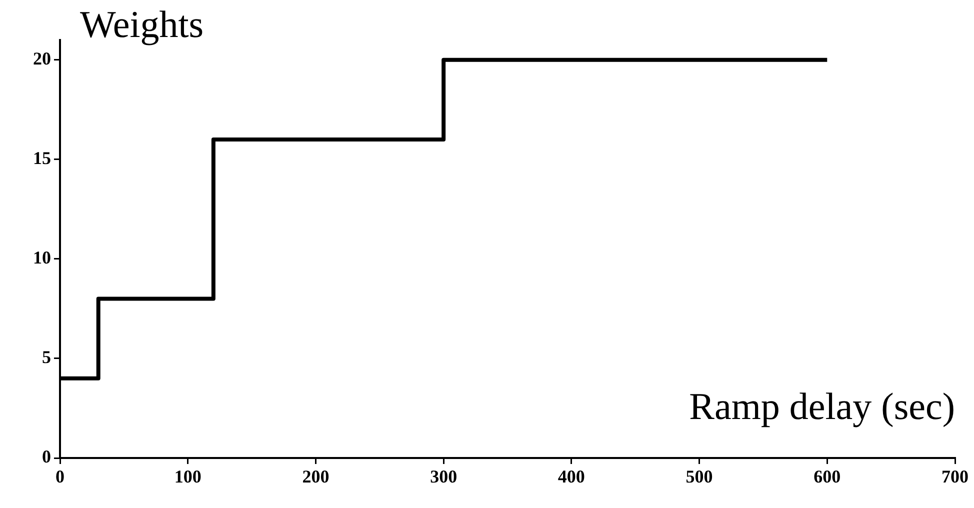 The image size is (974, 508). Describe the element at coordinates (42, 58) in the screenshot. I see `y-tick-label: 20` at that location.